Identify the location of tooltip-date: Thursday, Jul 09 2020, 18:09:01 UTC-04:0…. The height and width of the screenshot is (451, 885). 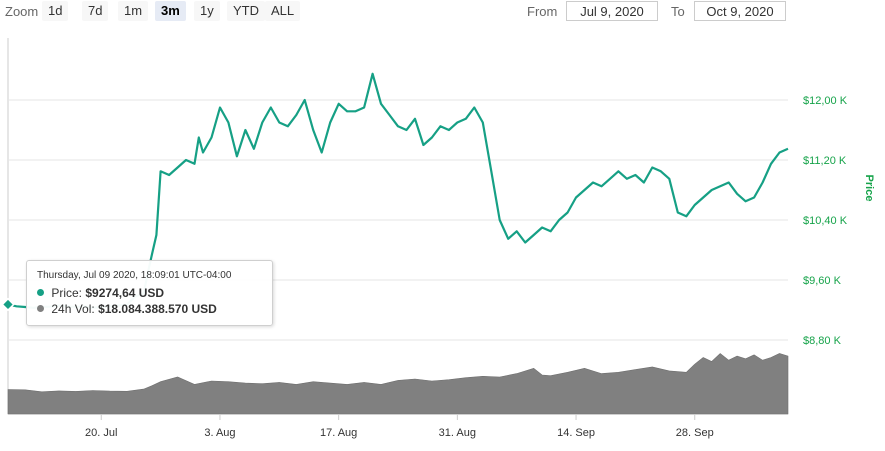
(134, 275).